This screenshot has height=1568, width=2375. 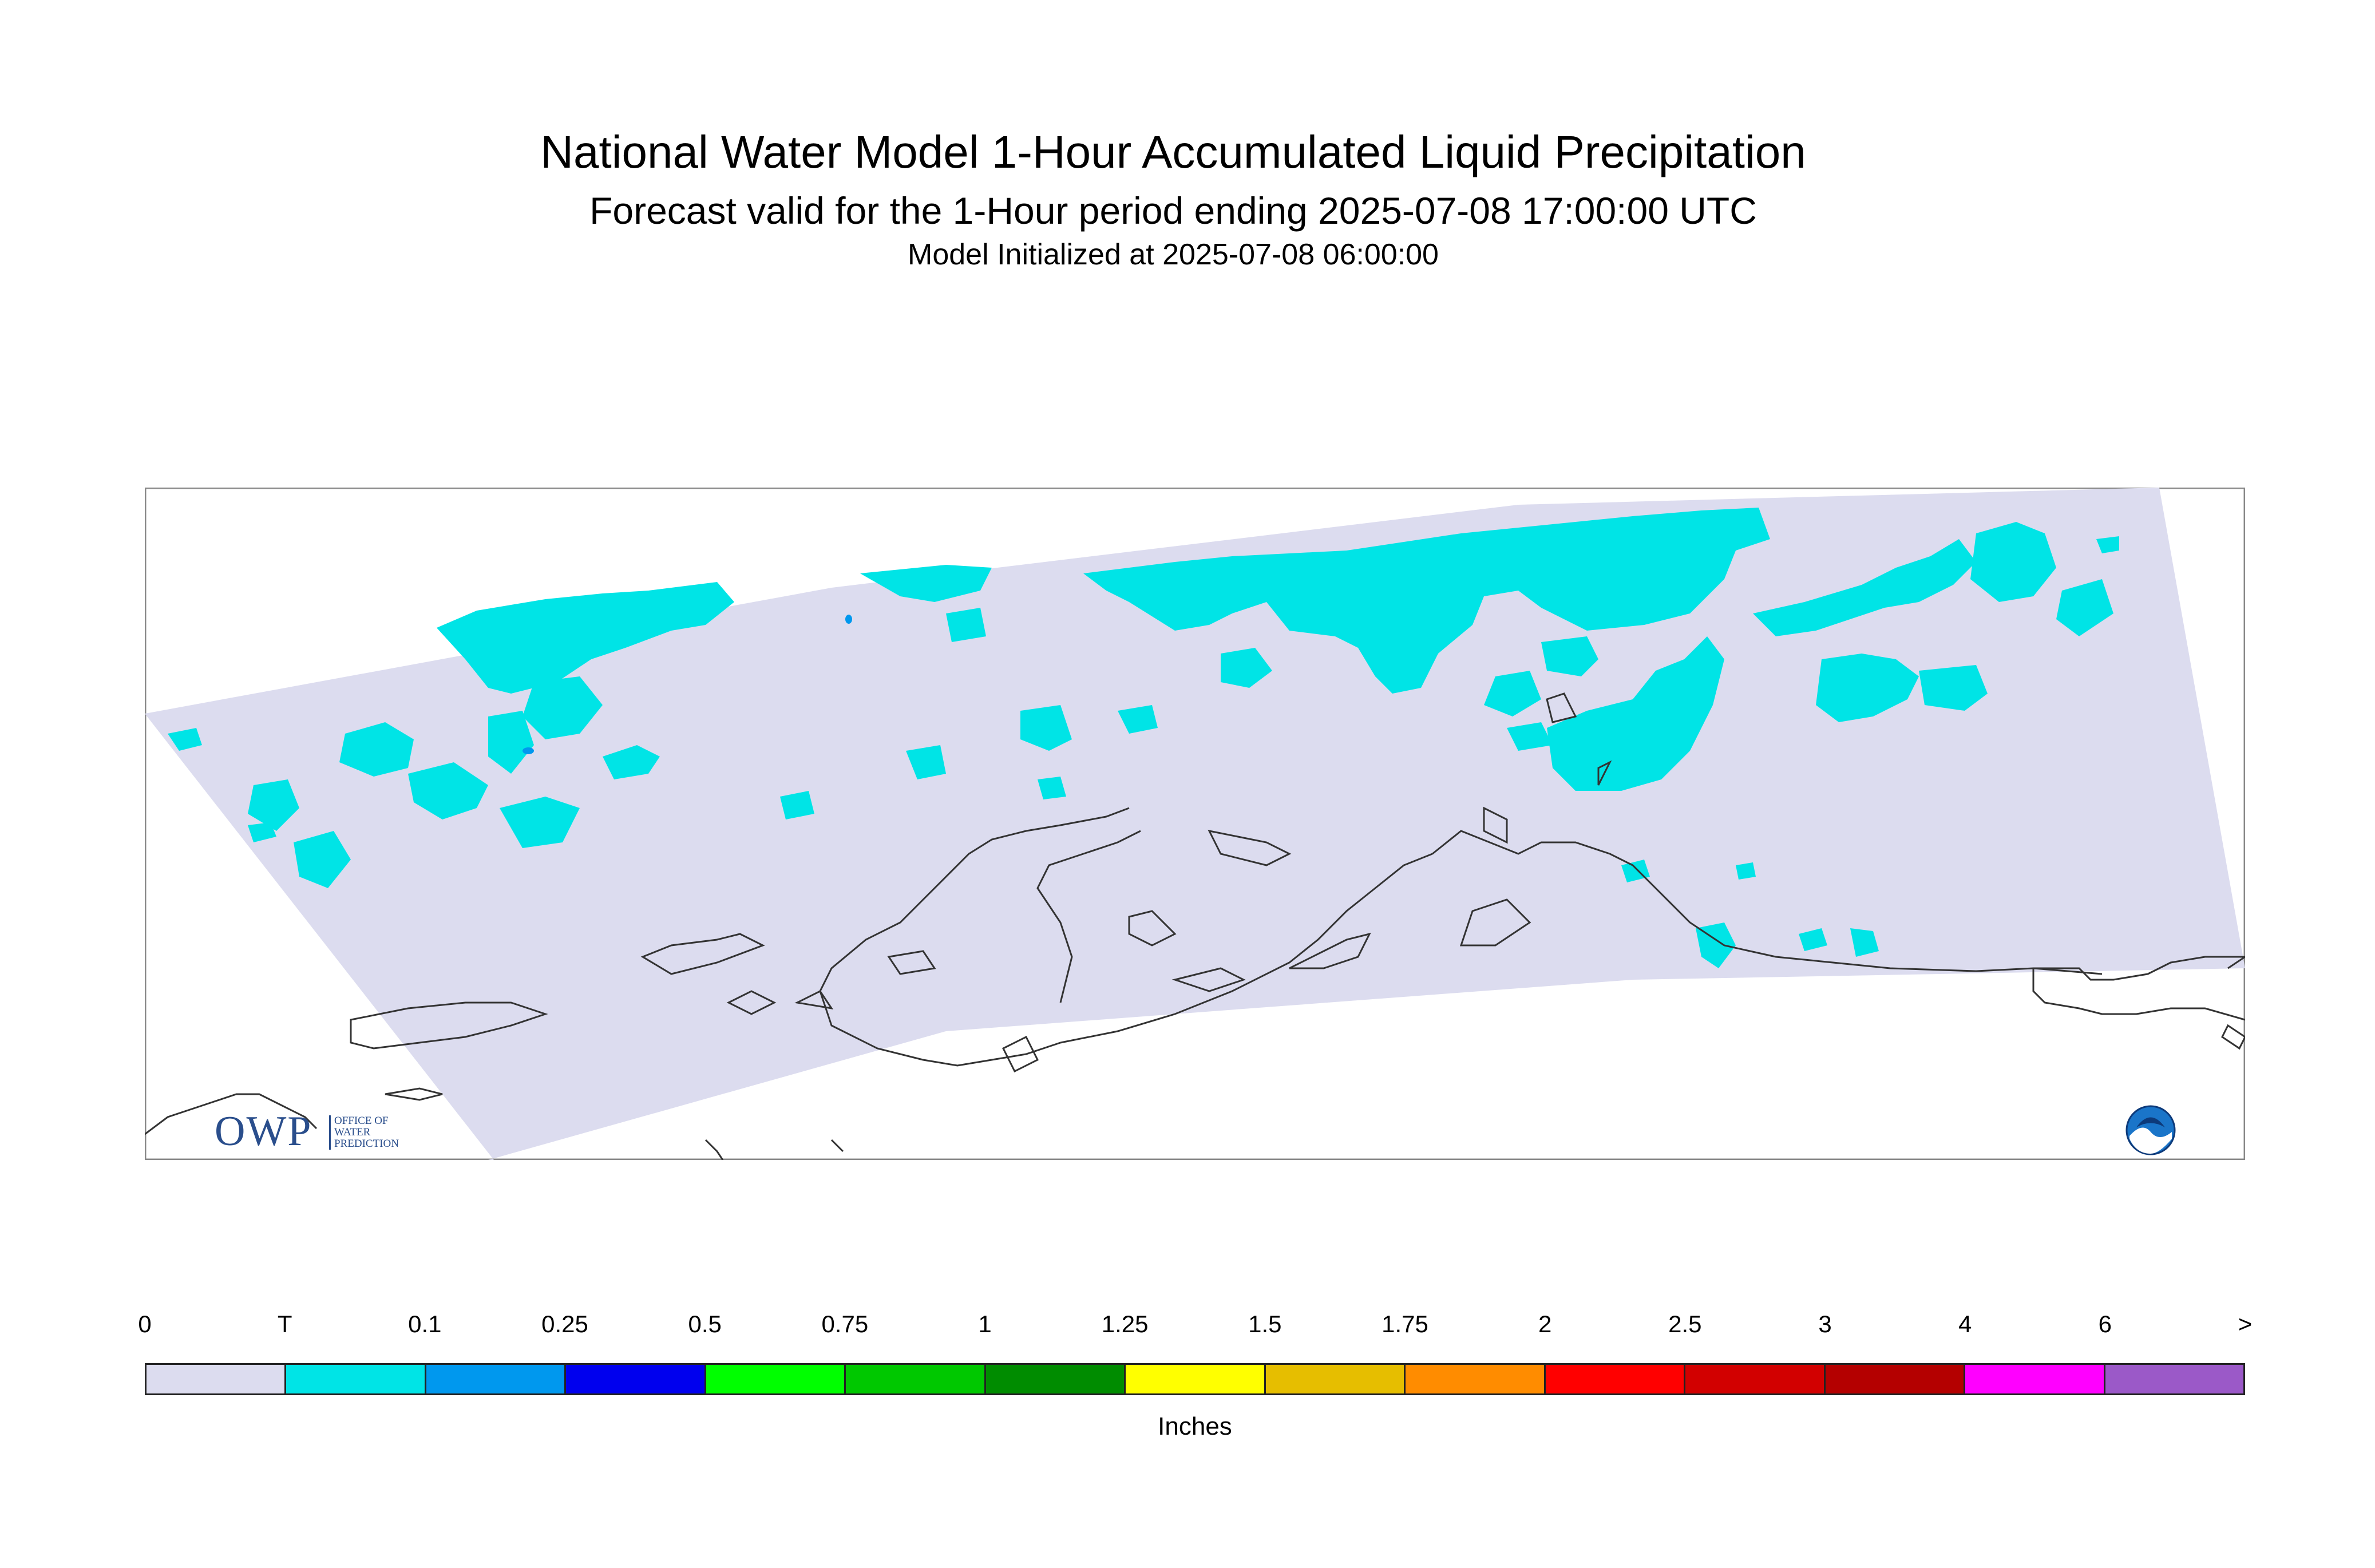 What do you see at coordinates (2245, 1323) in the screenshot?
I see `legend-tick-label: >` at bounding box center [2245, 1323].